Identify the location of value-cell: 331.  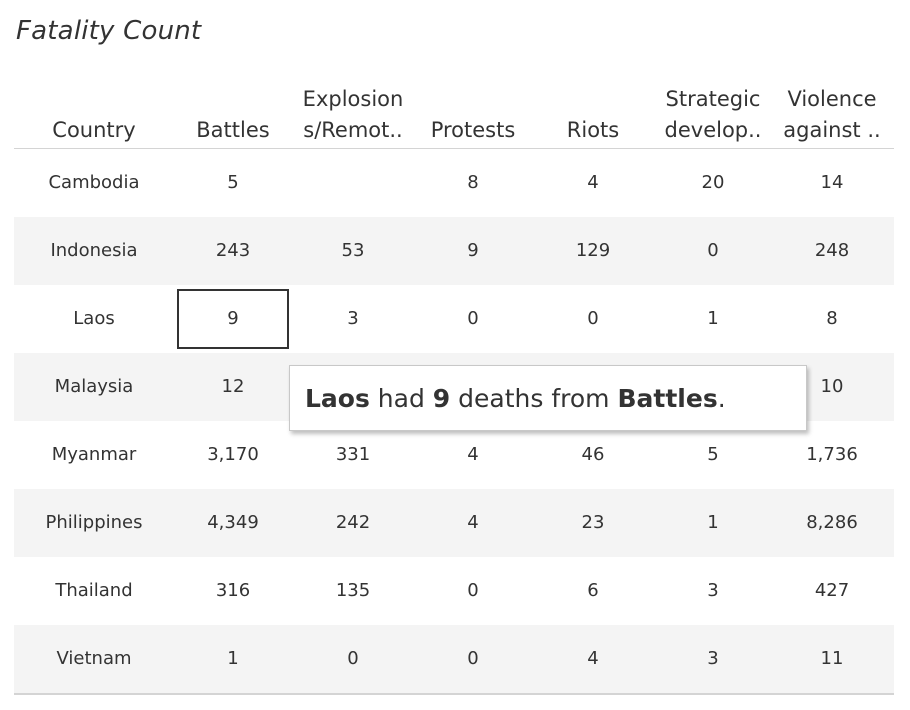
(353, 454).